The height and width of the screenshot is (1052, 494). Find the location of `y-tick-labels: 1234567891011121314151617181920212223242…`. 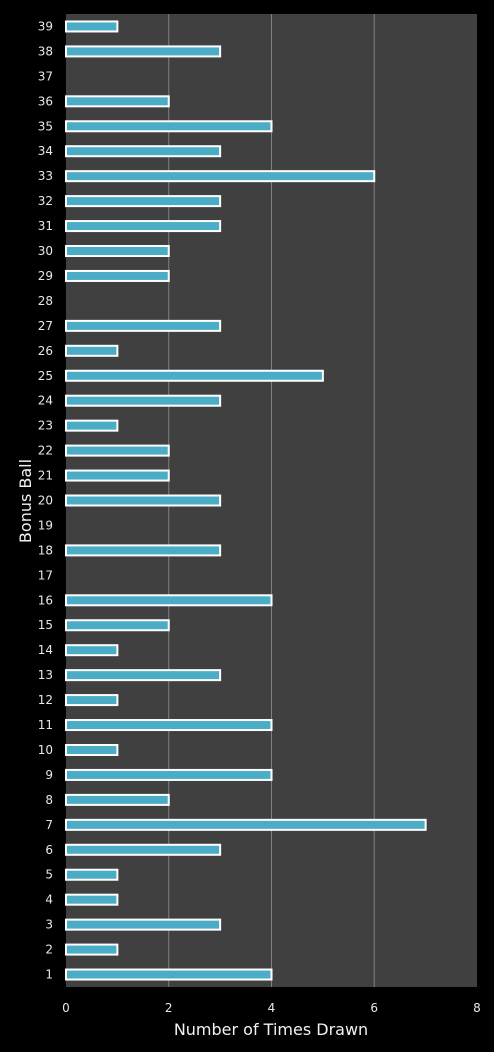

y-tick-labels: 1234567891011121314151617181920212223242… is located at coordinates (45, 500).